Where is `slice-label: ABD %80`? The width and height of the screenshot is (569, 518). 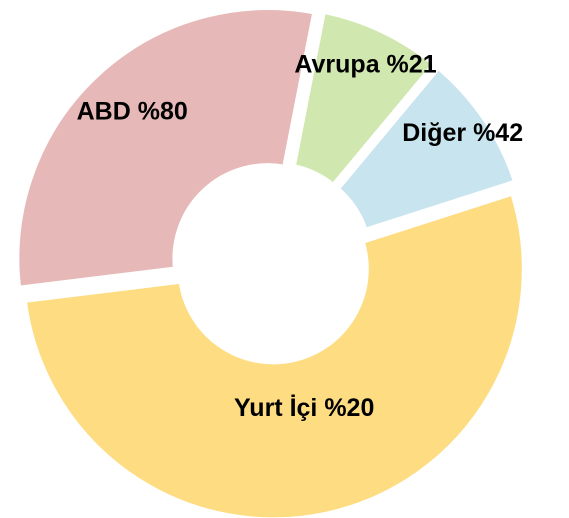 slice-label: ABD %80 is located at coordinates (132, 112).